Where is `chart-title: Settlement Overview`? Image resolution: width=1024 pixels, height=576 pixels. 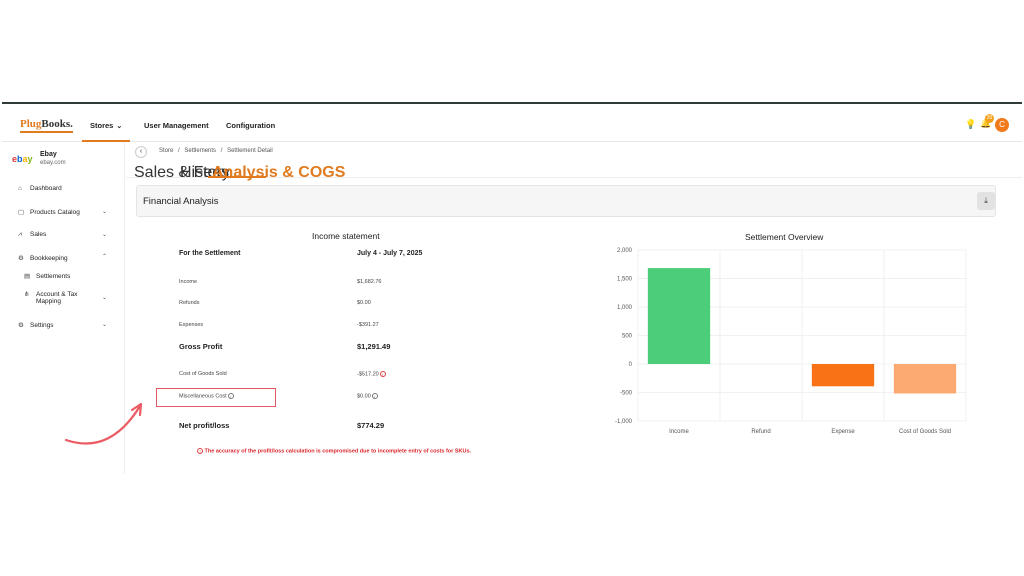 chart-title: Settlement Overview is located at coordinates (784, 237).